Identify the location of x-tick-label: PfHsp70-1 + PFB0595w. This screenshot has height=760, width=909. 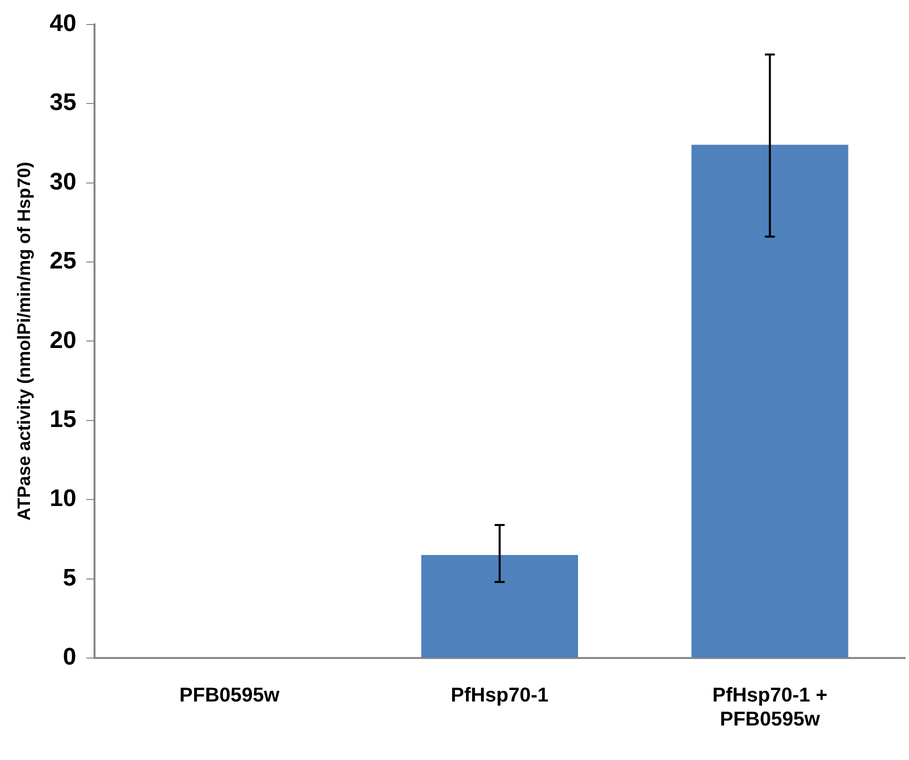
(770, 707).